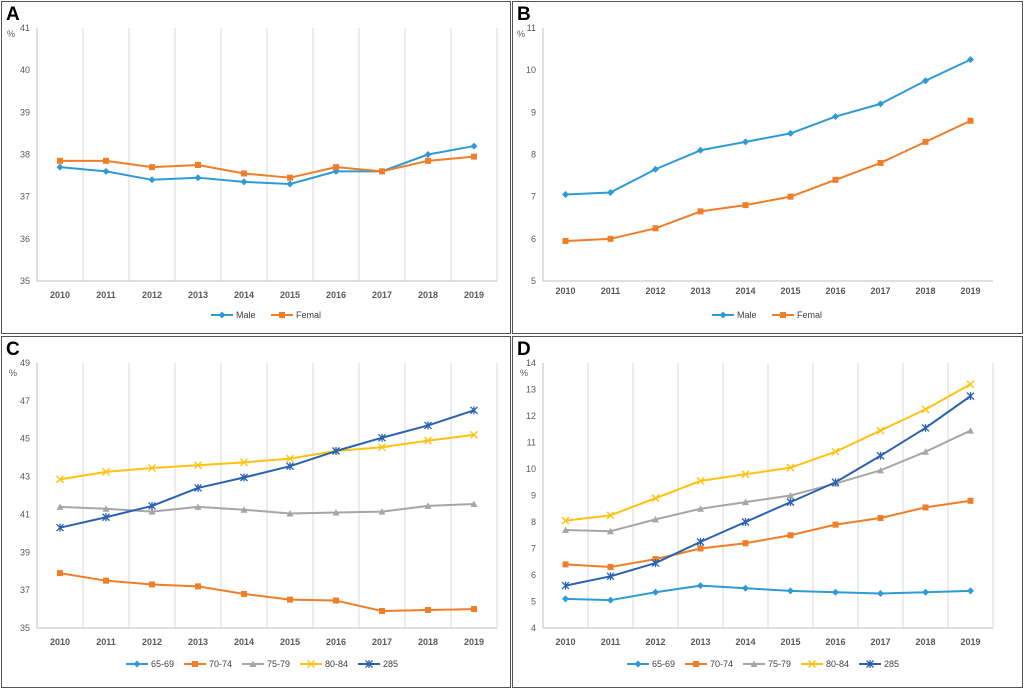  What do you see at coordinates (533, 628) in the screenshot?
I see `y-tick-label: 4` at bounding box center [533, 628].